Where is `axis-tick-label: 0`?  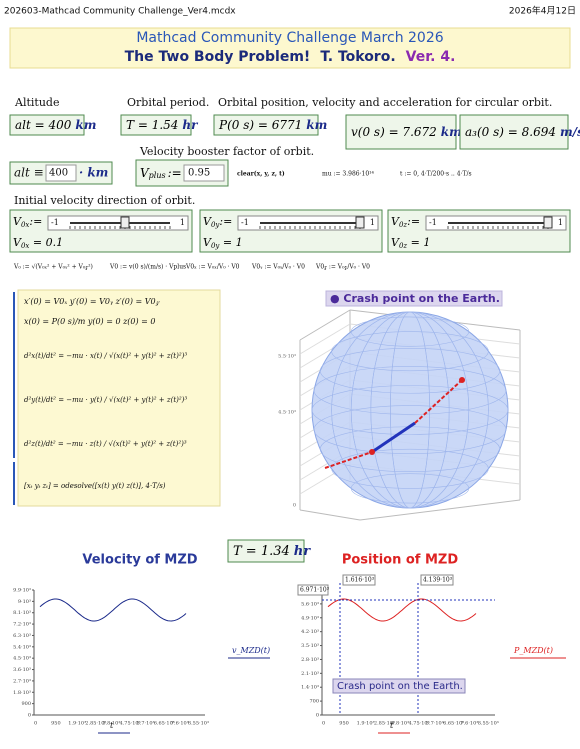
axis-tick-label: 0 is located at coordinates (294, 506).